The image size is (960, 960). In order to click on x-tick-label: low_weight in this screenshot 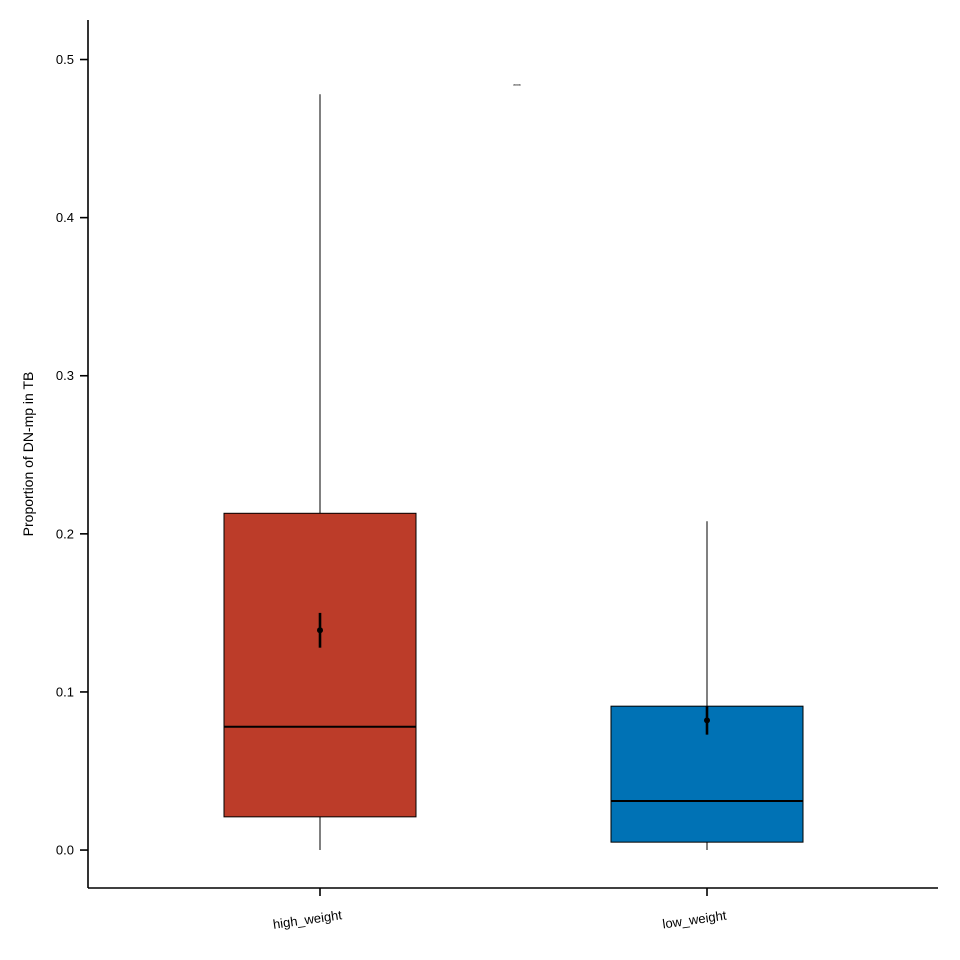, I will do `click(694, 920)`.